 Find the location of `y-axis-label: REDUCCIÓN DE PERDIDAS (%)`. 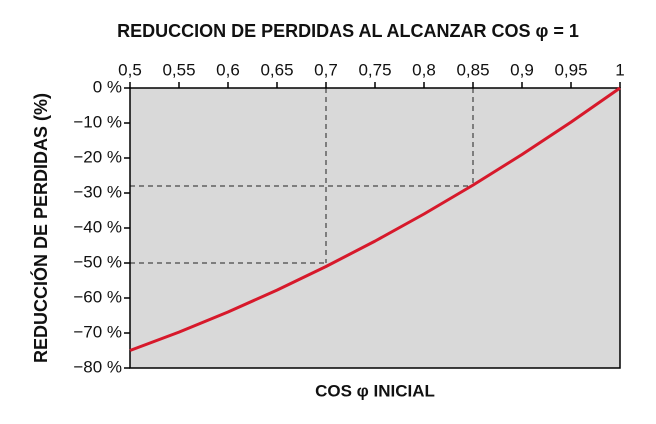

y-axis-label: REDUCCIÓN DE PERDIDAS (%) is located at coordinates (40, 228).